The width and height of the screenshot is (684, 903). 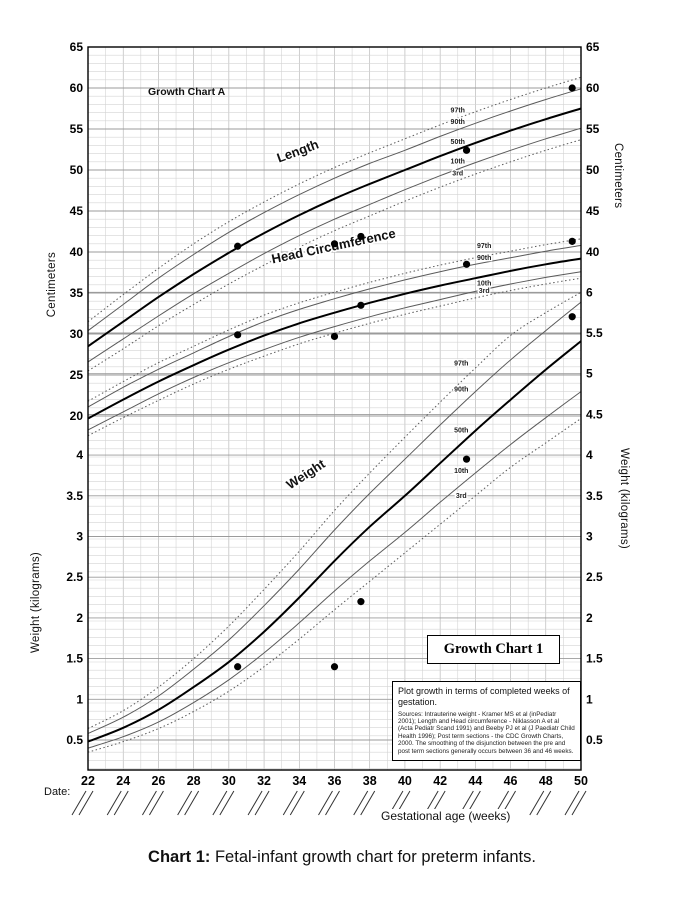 I want to click on svg-text: 44, so click(x=475, y=781).